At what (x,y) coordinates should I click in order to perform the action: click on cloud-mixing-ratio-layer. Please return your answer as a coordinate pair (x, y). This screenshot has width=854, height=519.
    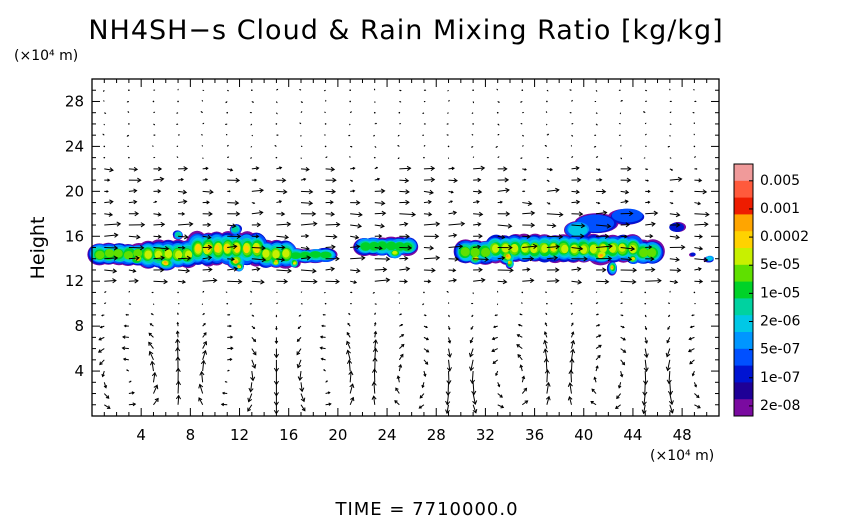
    Looking at the image, I should click on (400, 242).